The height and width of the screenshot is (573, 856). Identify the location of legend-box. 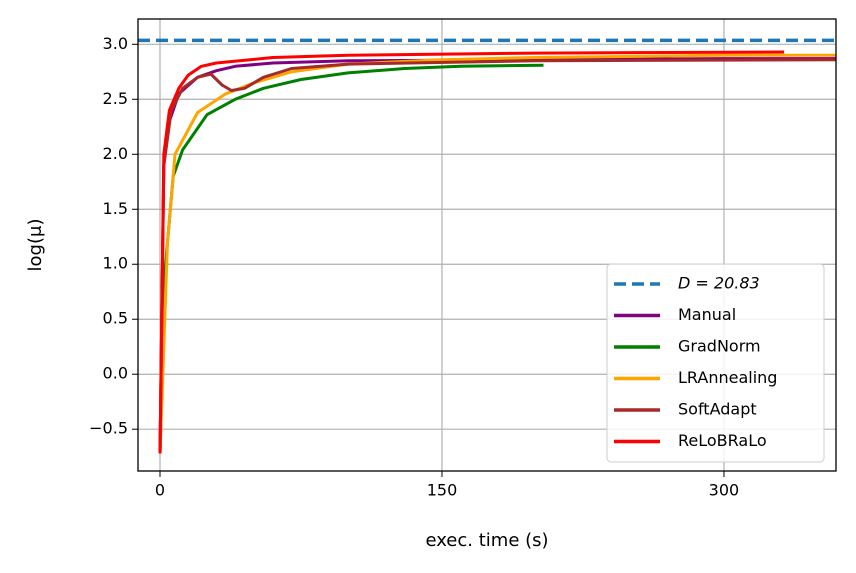
(715, 363).